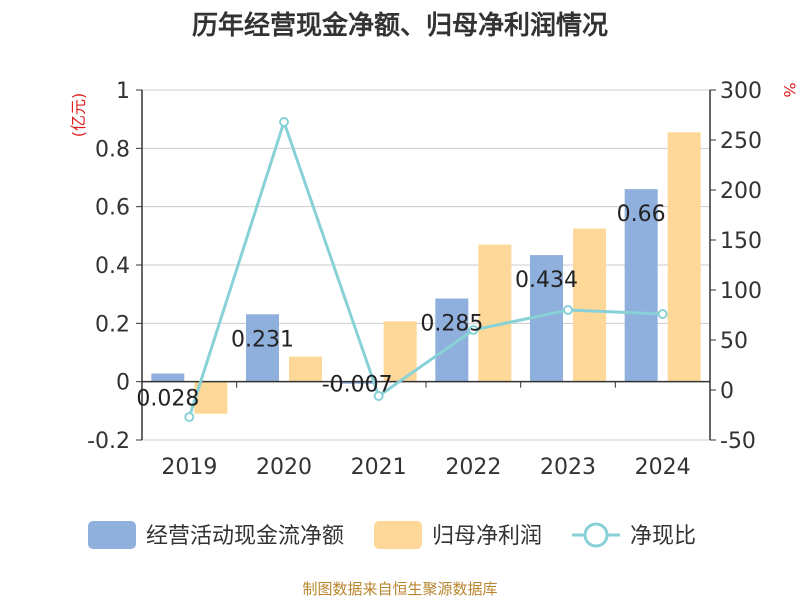  Describe the element at coordinates (399, 589) in the screenshot. I see `source-note: 制图数据来自恒生聚源数据库` at that location.